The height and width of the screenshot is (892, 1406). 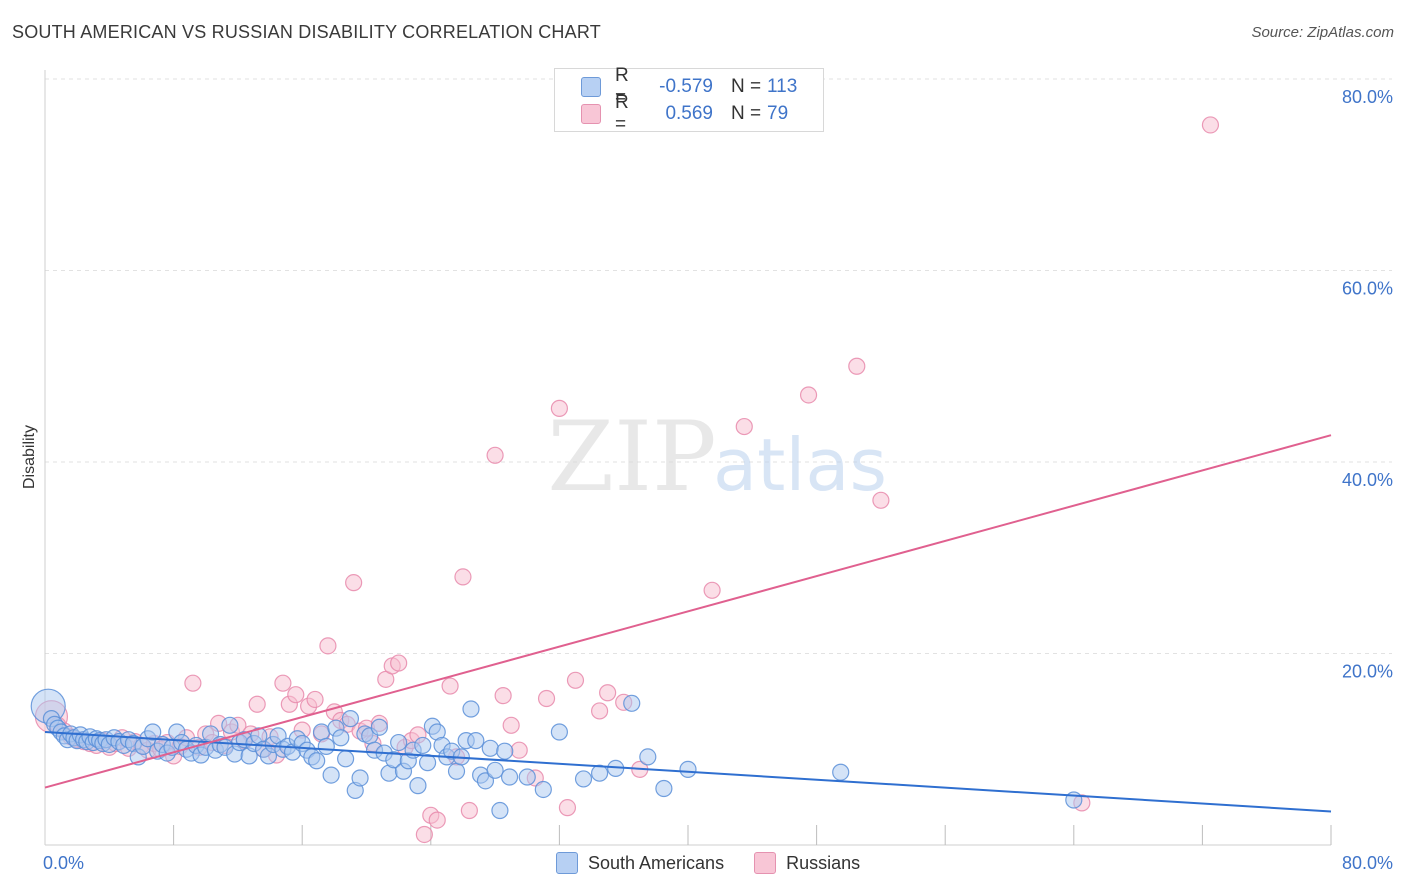 What do you see at coordinates (686, 86) in the screenshot?
I see `legend-r-value: -0.579` at bounding box center [686, 86].